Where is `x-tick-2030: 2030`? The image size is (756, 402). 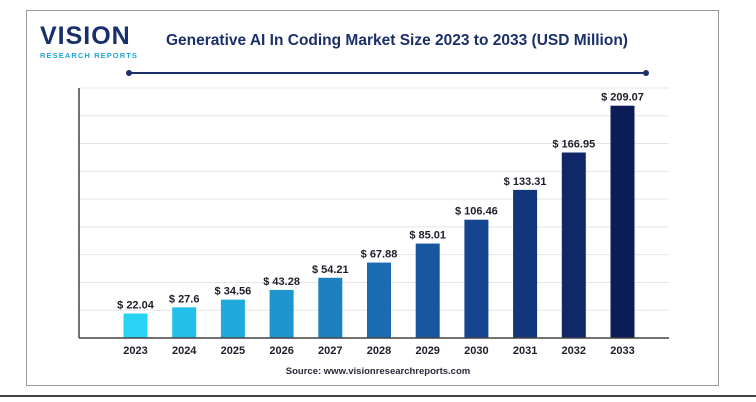
x-tick-2030: 2030 is located at coordinates (476, 351).